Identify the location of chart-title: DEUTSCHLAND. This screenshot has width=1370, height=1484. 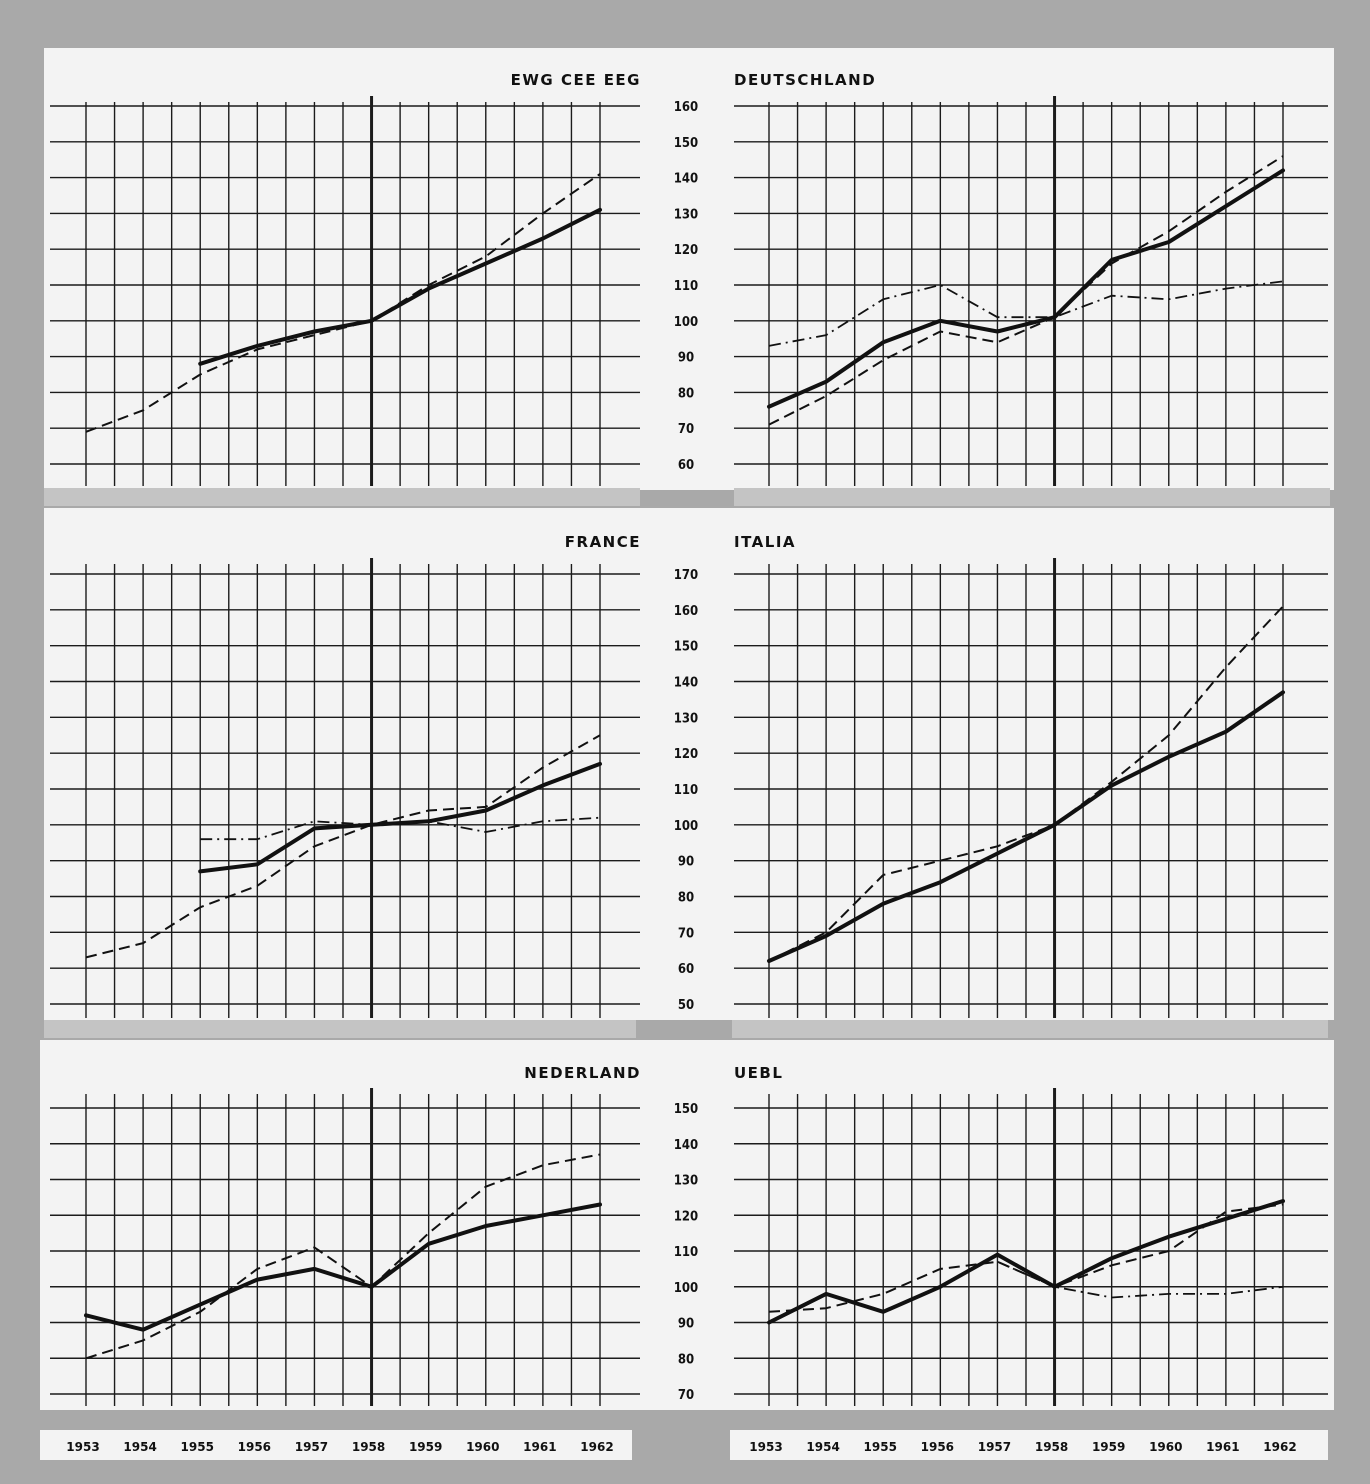
(805, 80).